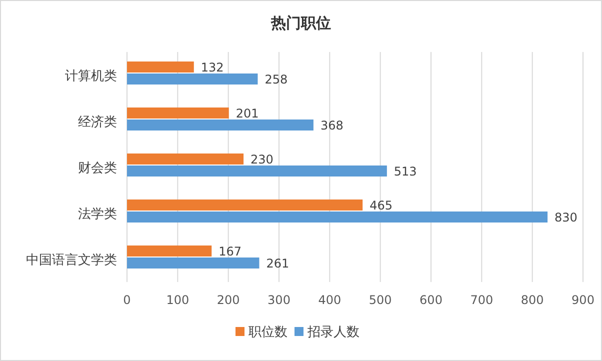 Image resolution: width=602 pixels, height=361 pixels. I want to click on data-label: 258, so click(276, 79).